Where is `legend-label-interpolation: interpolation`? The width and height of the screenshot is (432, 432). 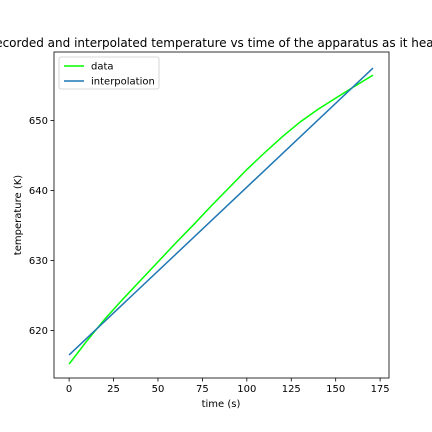 legend-label-interpolation: interpolation is located at coordinates (123, 82).